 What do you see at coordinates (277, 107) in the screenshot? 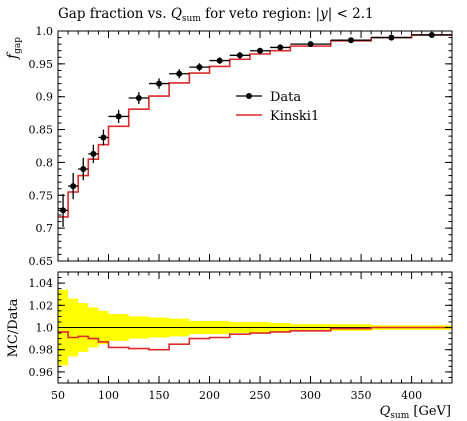
I see `legend: Data Kinski1` at bounding box center [277, 107].